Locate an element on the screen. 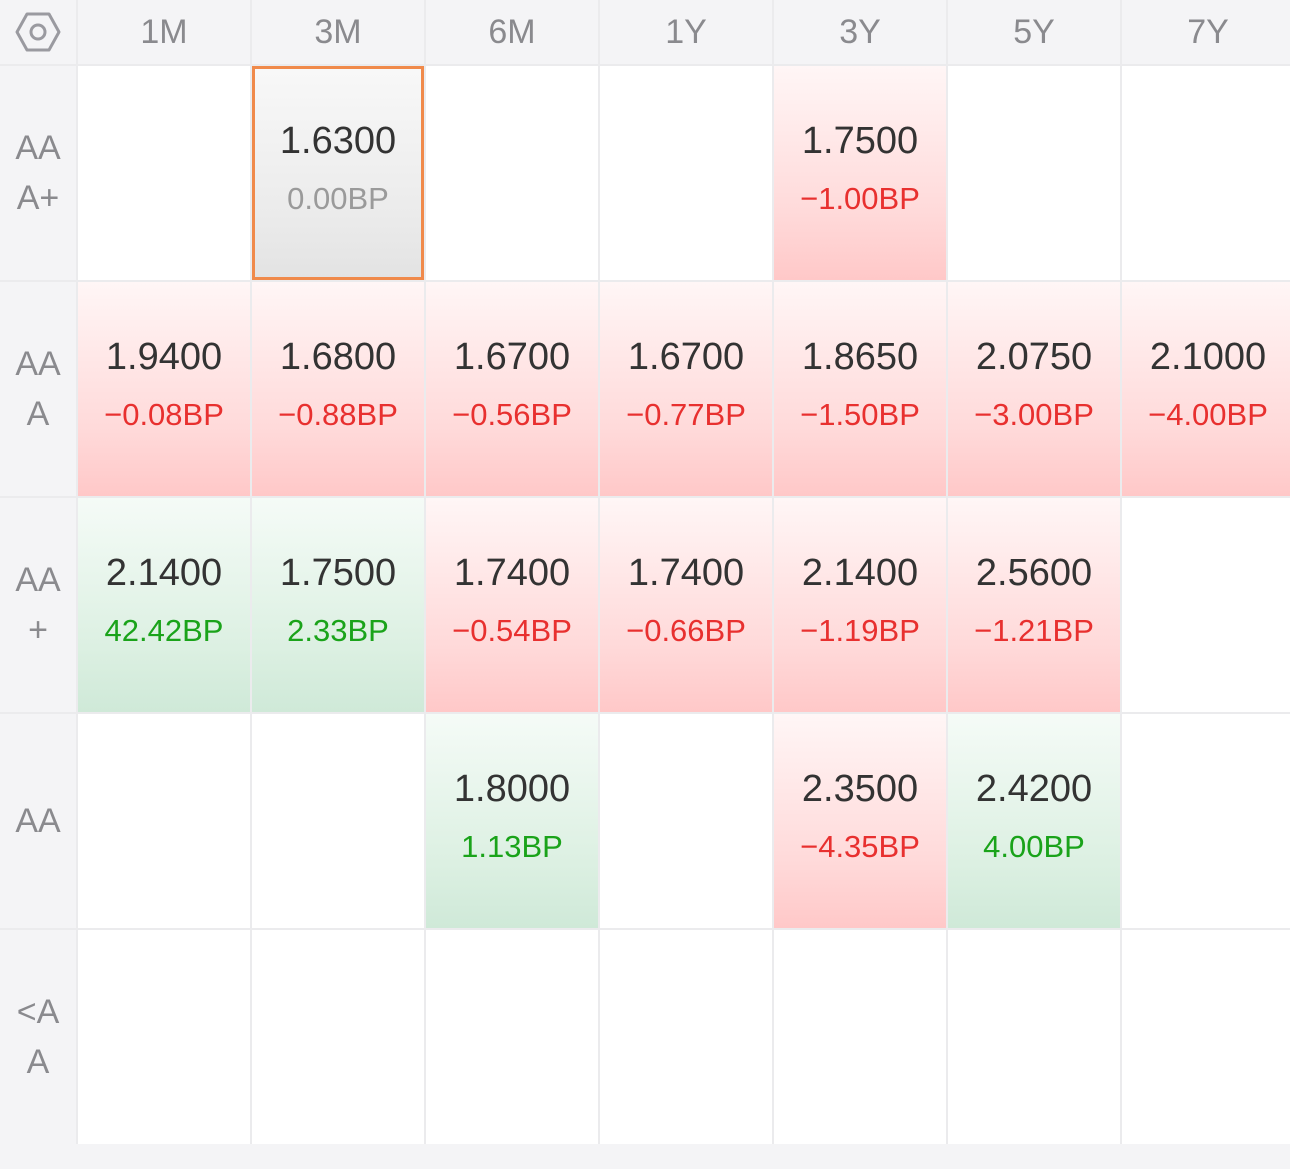 Image resolution: width=1290 pixels, height=1169 pixels. tenor-header-5y: 5Y is located at coordinates (1034, 32).